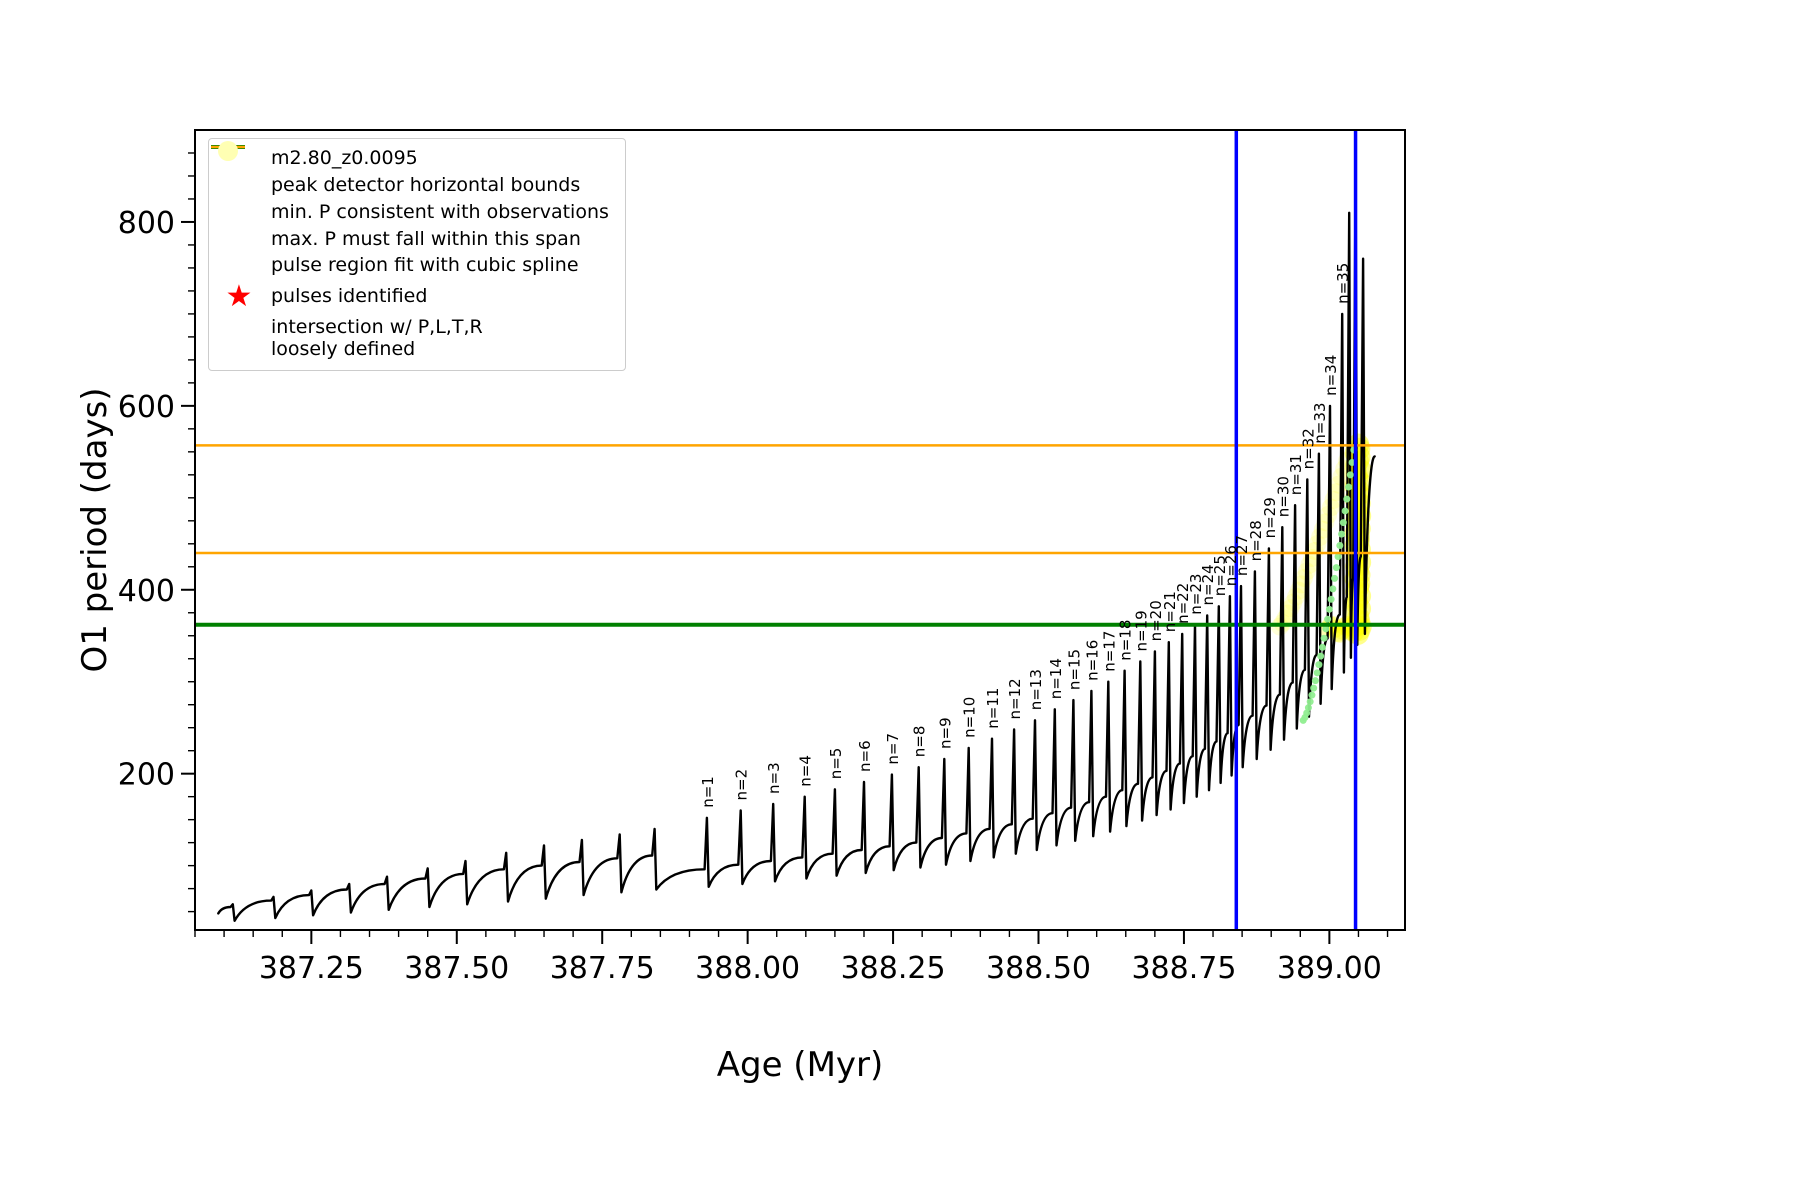 The image size is (1800, 1200). What do you see at coordinates (708, 792) in the screenshot?
I see `pulse-label-n1: n=1` at bounding box center [708, 792].